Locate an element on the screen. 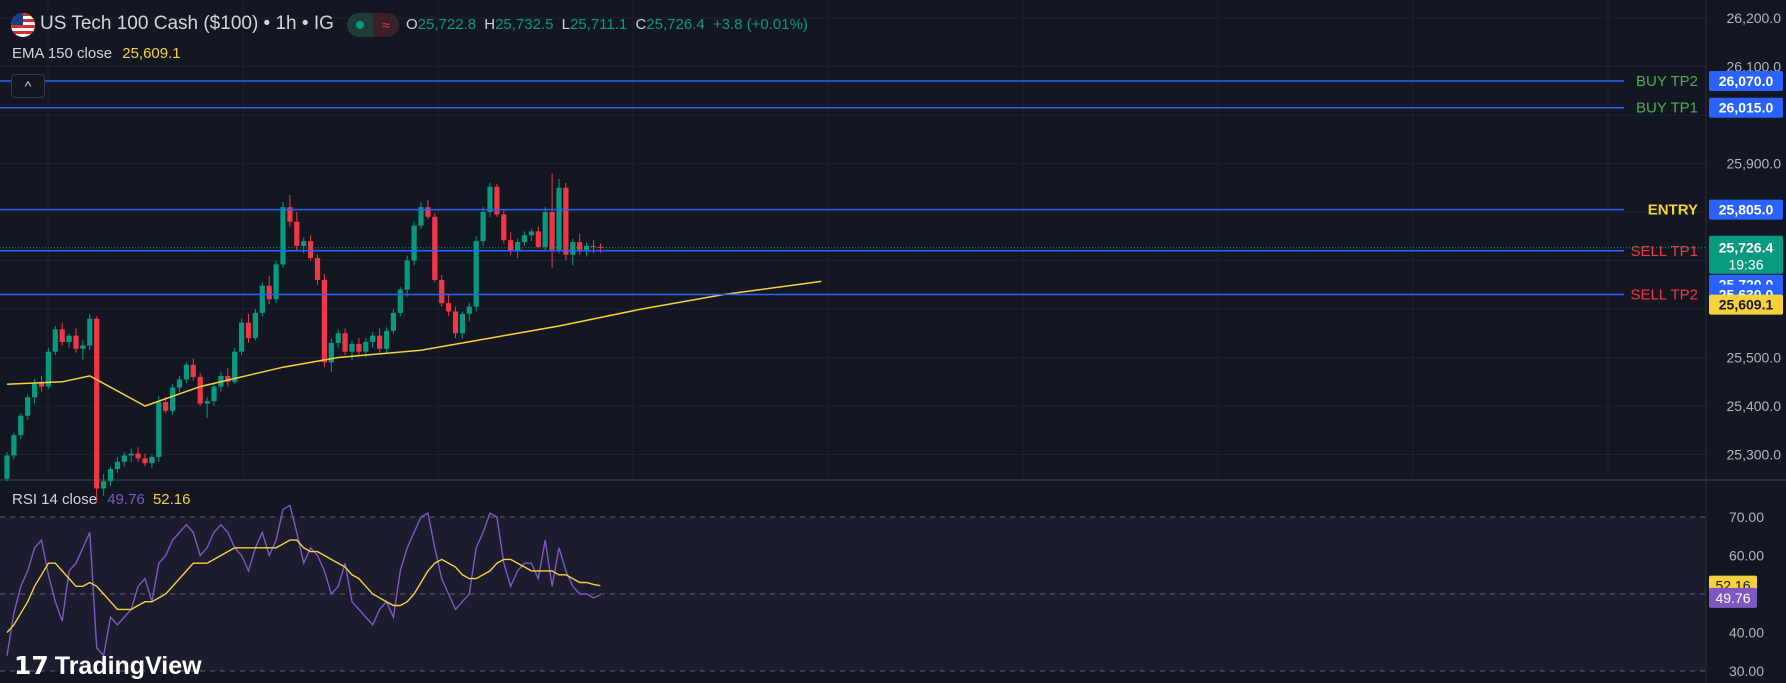 The width and height of the screenshot is (1786, 683). ema-legend: EMA 150 close 25,609.1 is located at coordinates (96, 53).